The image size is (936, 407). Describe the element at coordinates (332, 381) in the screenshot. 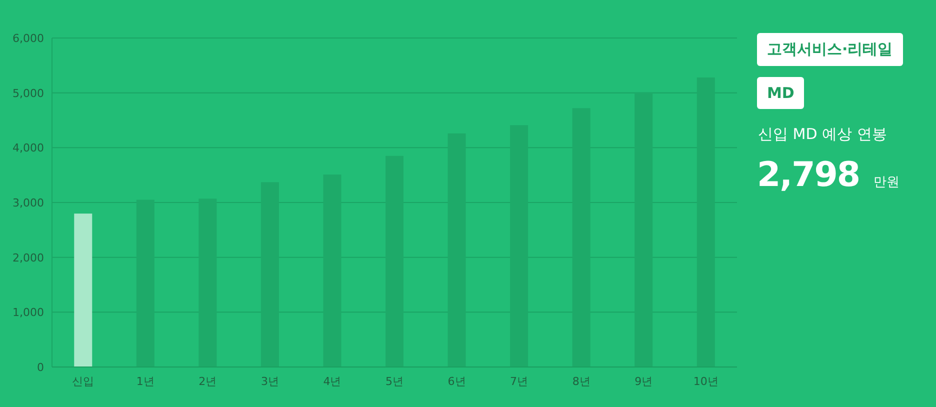

I see `x-tick-label: 4년` at that location.